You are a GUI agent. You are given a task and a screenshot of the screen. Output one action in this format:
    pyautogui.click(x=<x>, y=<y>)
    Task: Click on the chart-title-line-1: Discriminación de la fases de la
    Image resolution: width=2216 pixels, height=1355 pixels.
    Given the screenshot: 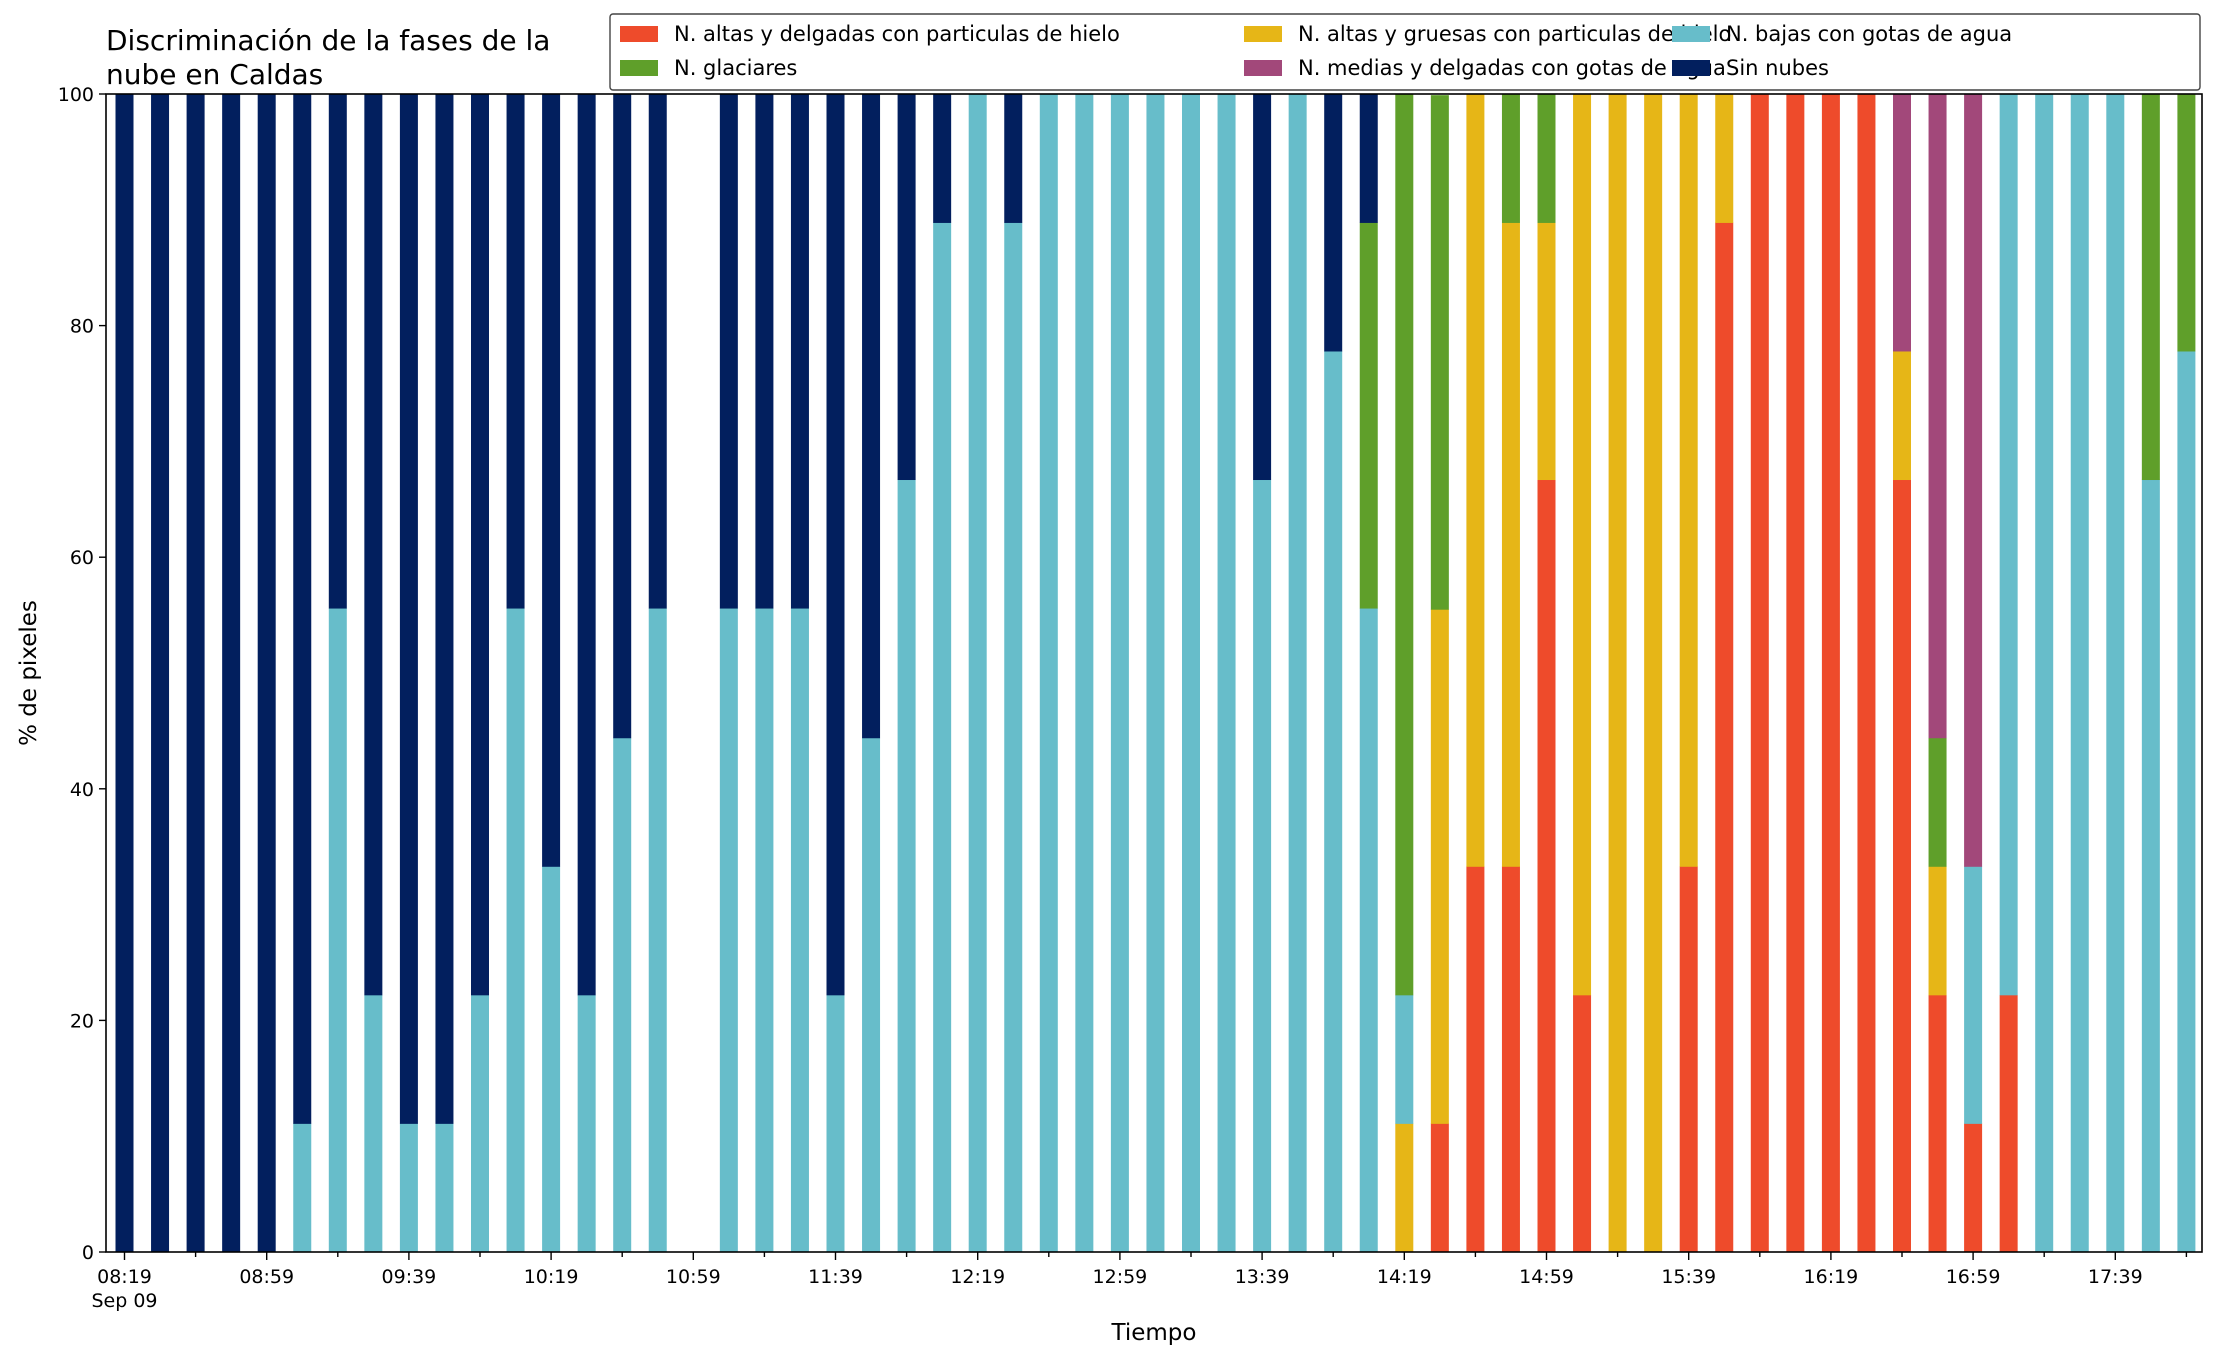 What is the action you would take?
    pyautogui.click(x=328, y=40)
    